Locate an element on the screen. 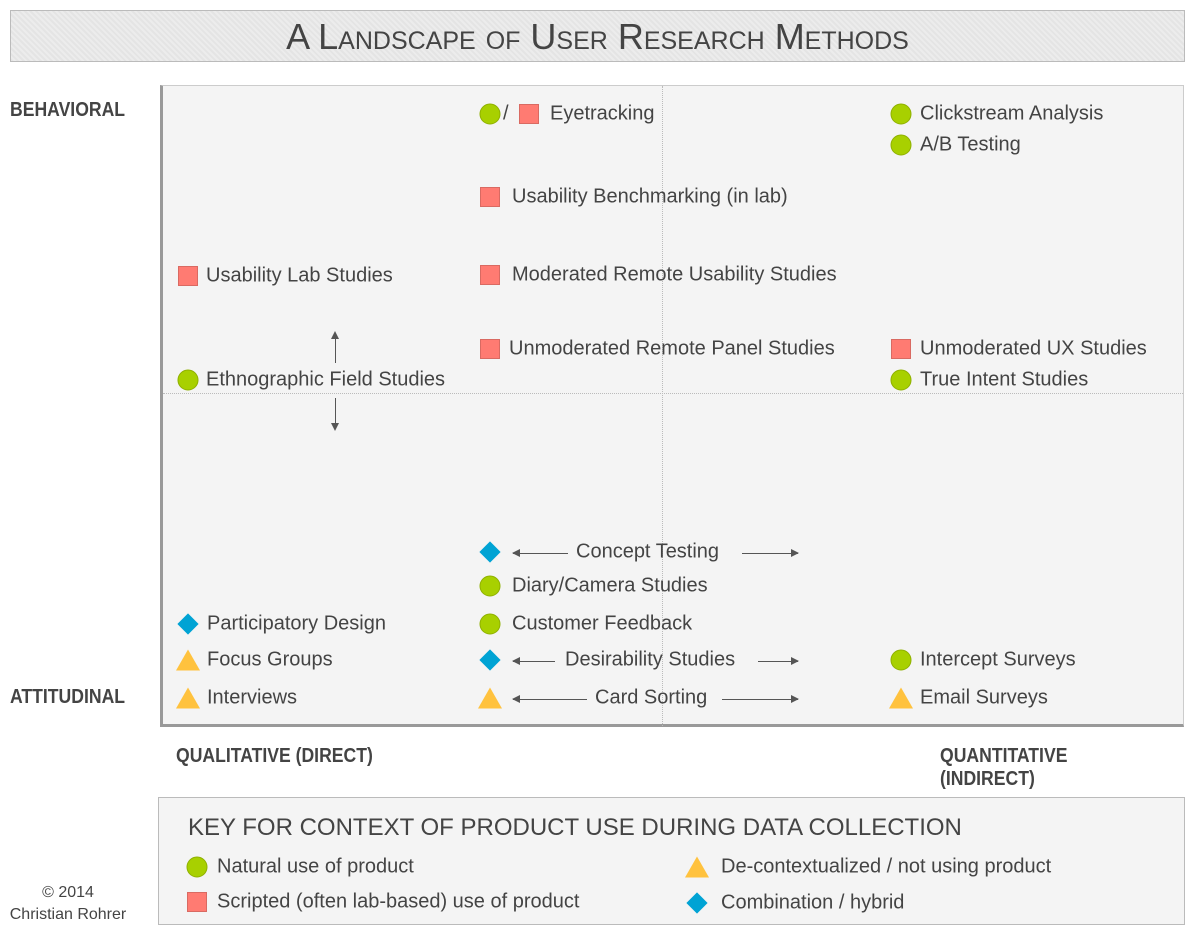 The image size is (1194, 939). method-label: Clickstream Analysis is located at coordinates (1012, 113).